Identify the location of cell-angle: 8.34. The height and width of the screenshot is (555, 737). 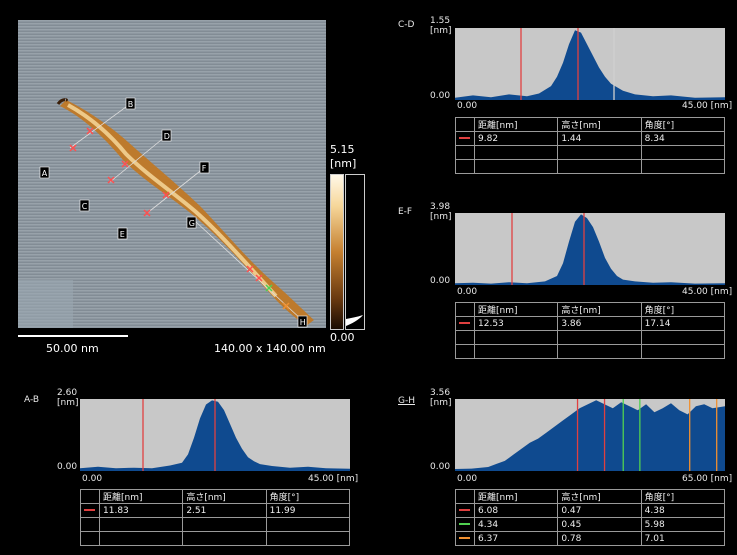
(683, 138).